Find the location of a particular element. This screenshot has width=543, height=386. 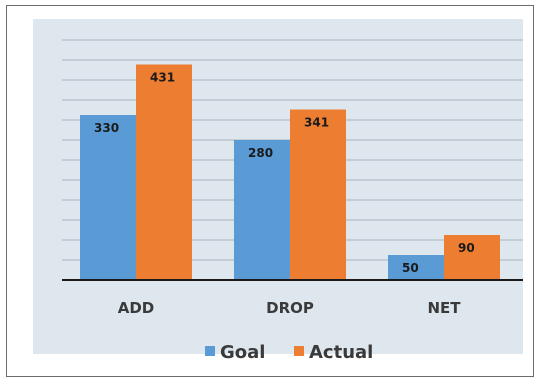

legend-swatch-actual is located at coordinates (299, 351).